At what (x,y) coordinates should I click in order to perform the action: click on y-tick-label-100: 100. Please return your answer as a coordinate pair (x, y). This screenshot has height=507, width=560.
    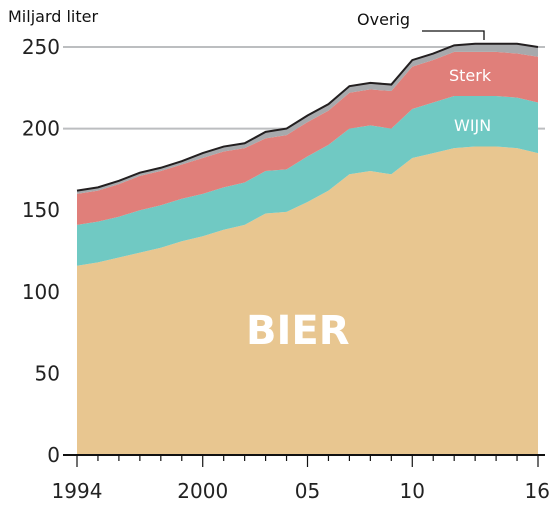
    Looking at the image, I should click on (41, 292).